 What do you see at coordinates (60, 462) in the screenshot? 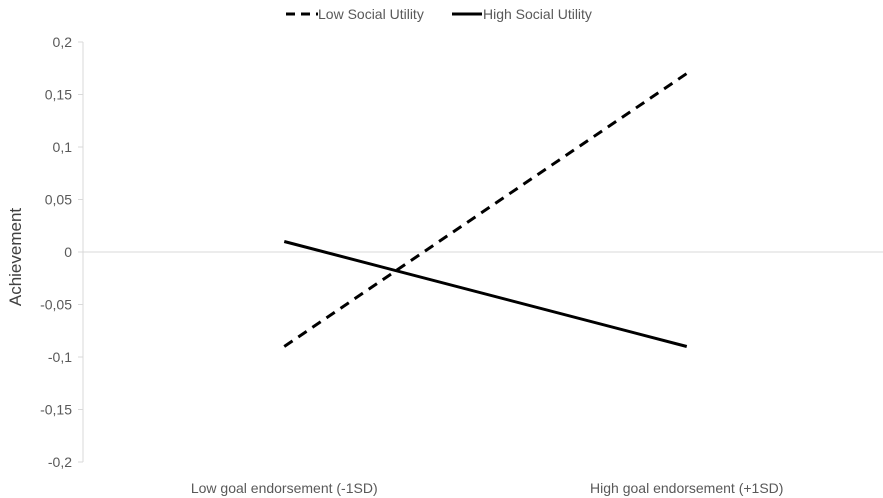
I see `y-tick-label: -0,2` at bounding box center [60, 462].